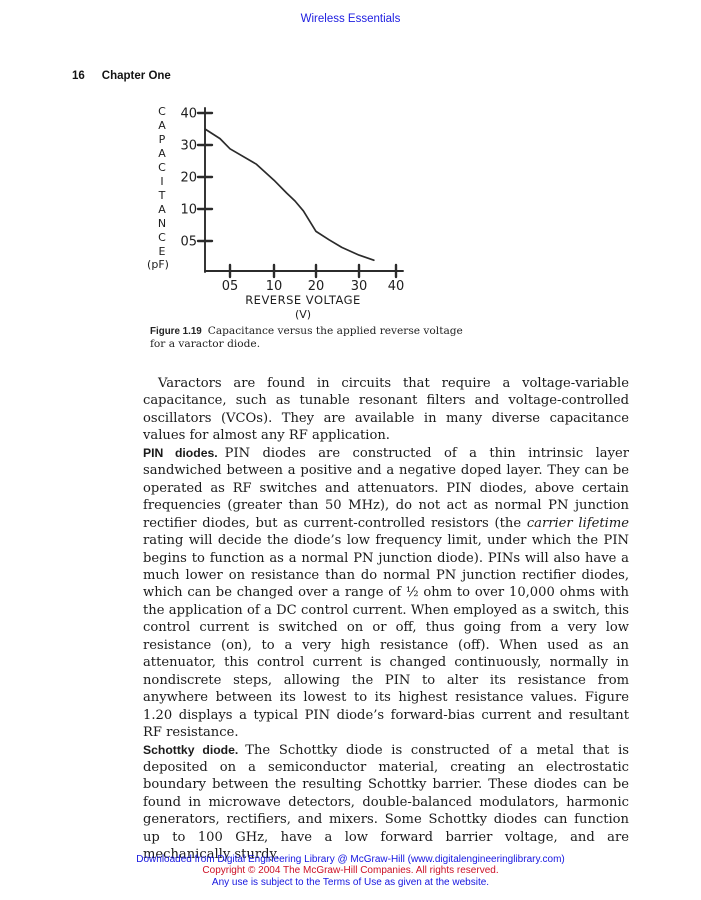 The height and width of the screenshot is (900, 701). What do you see at coordinates (359, 286) in the screenshot?
I see `x-tick-label: 30` at bounding box center [359, 286].